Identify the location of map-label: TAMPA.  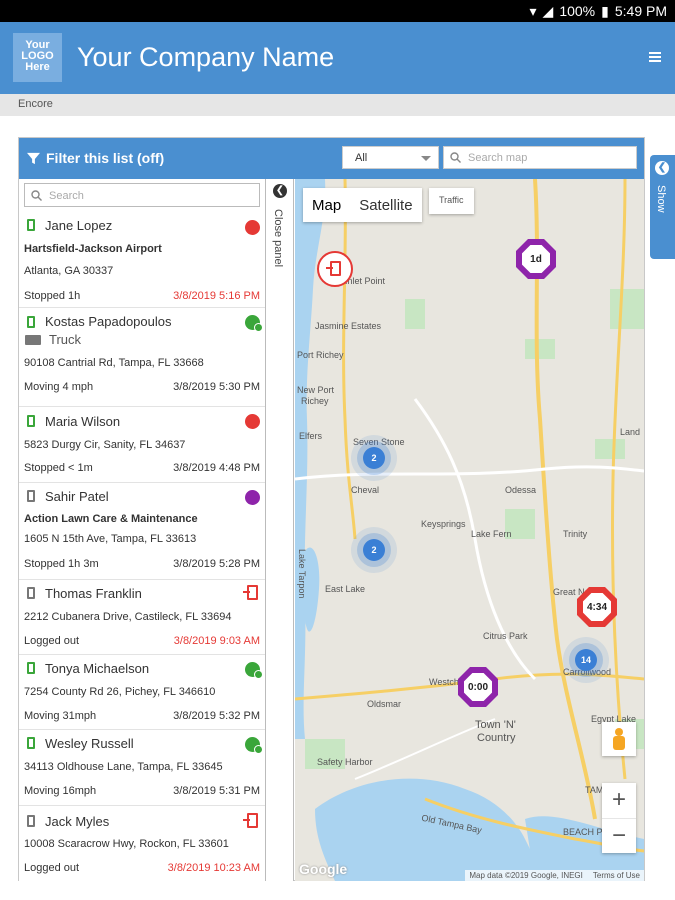
(600, 790).